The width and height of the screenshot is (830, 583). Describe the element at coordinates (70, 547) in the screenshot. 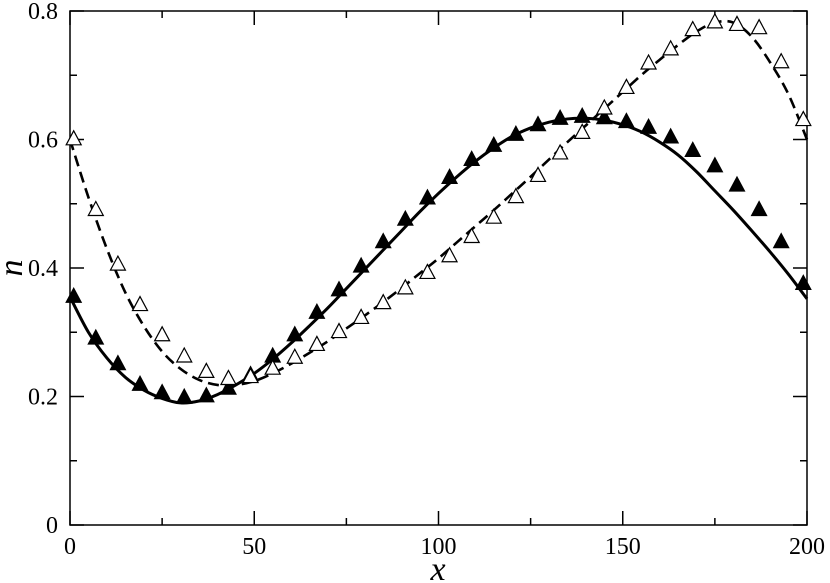

I see `x-tick-label: 0` at that location.